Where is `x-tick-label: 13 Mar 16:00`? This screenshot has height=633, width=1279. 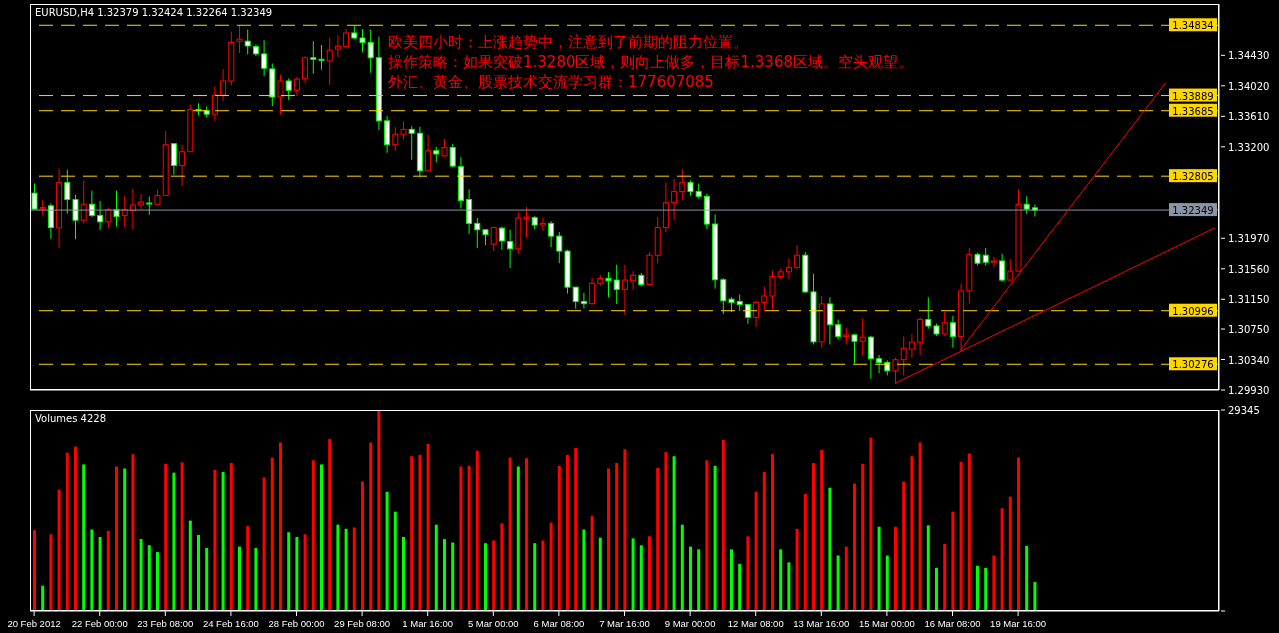 x-tick-label: 13 Mar 16:00 is located at coordinates (821, 623).